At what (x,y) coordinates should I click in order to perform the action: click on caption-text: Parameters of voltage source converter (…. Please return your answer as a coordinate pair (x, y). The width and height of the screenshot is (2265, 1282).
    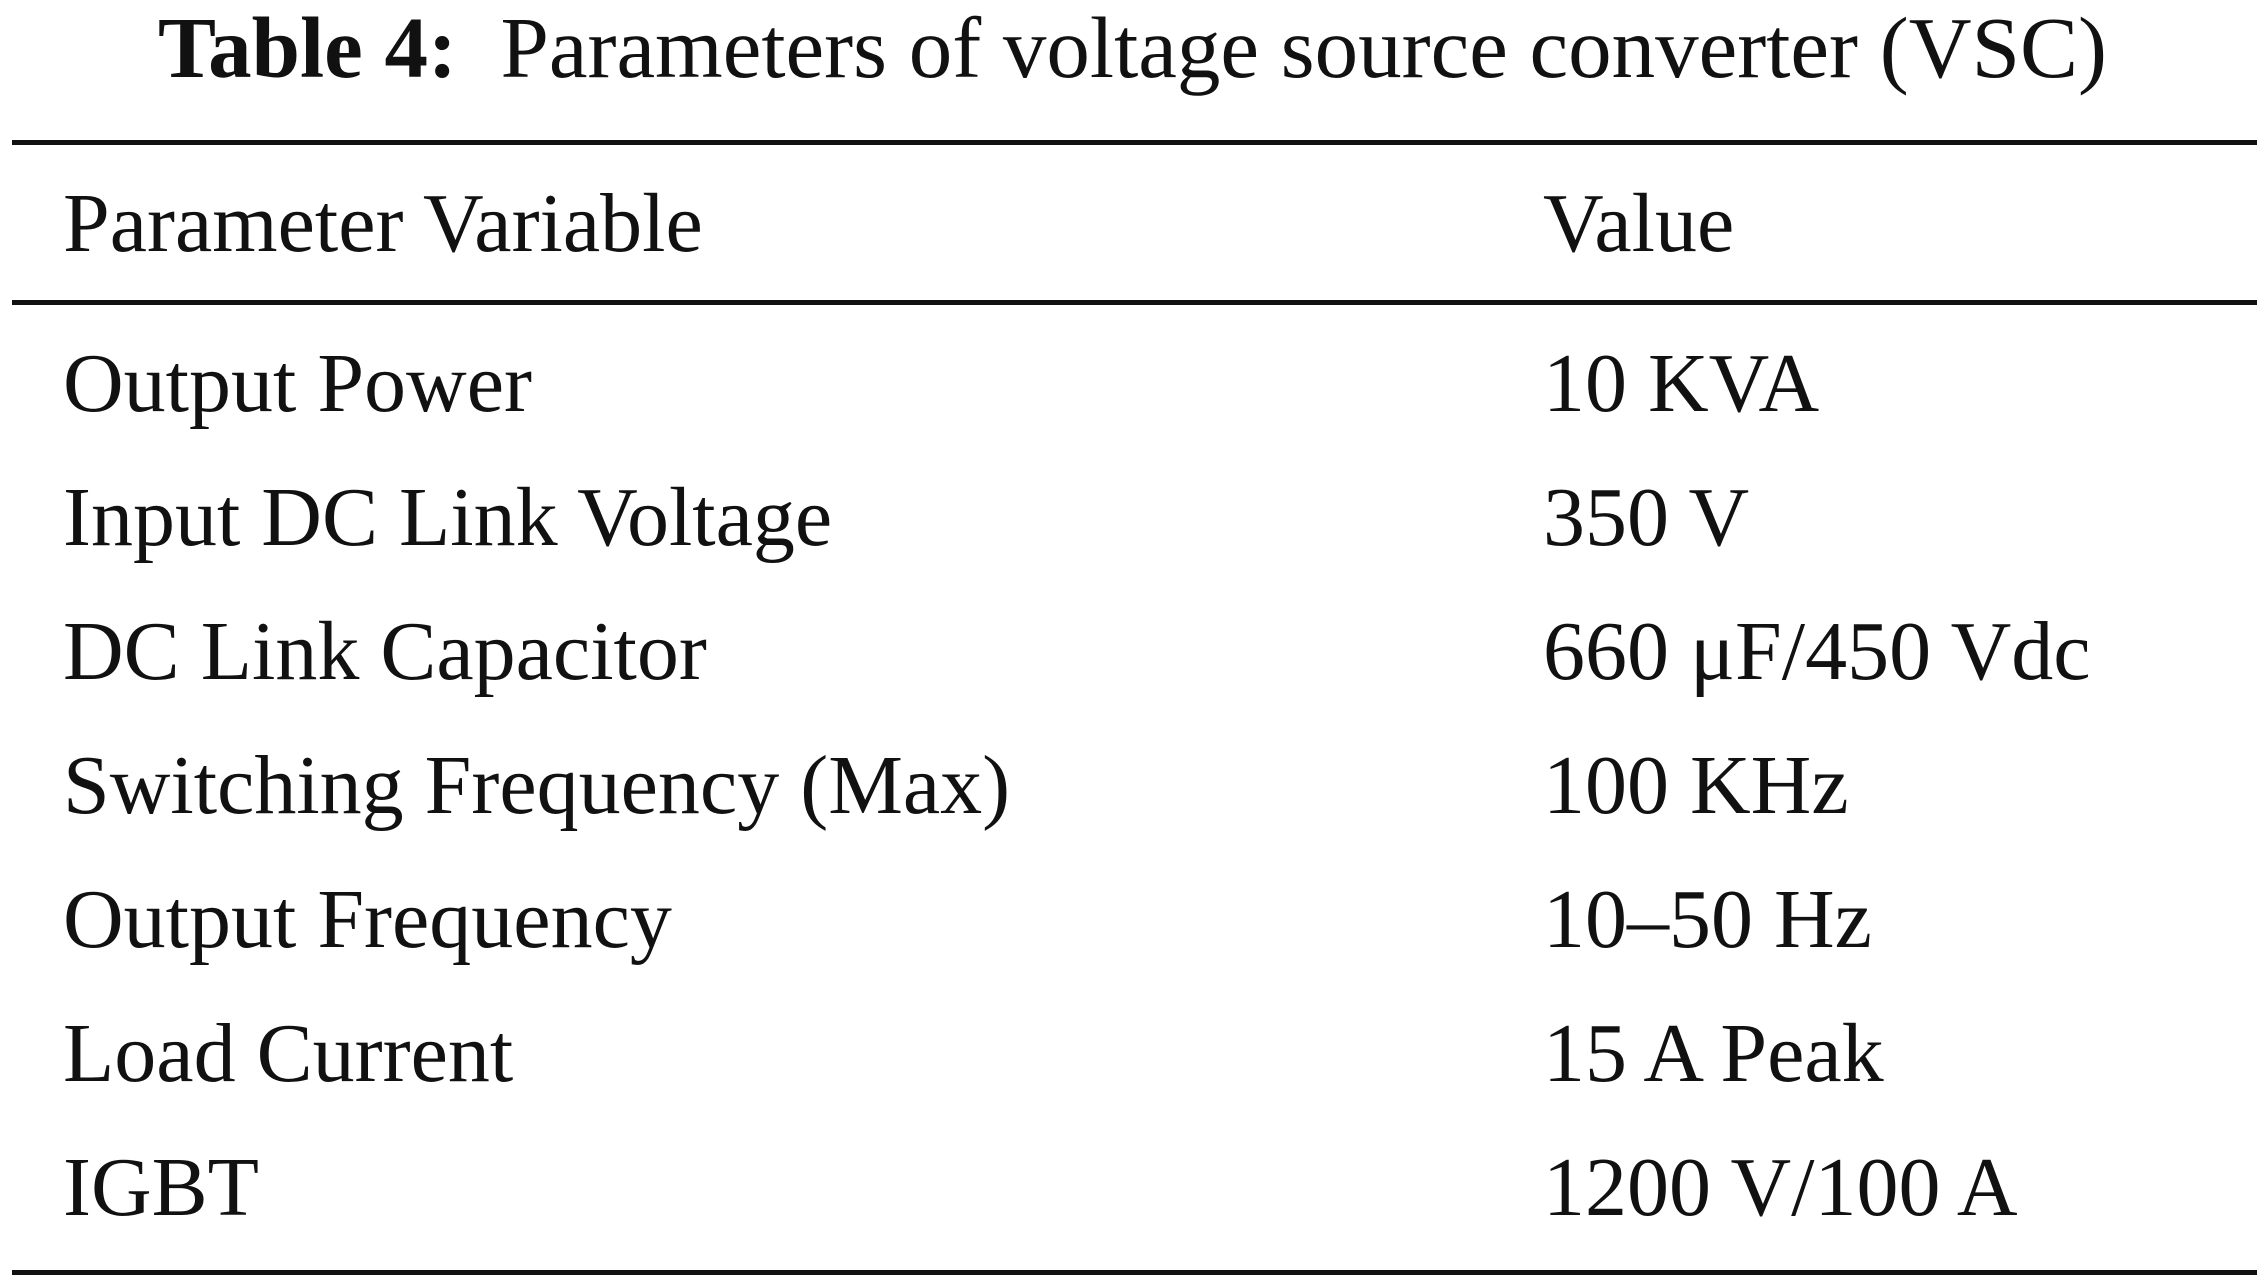
    Looking at the image, I should click on (1303, 48).